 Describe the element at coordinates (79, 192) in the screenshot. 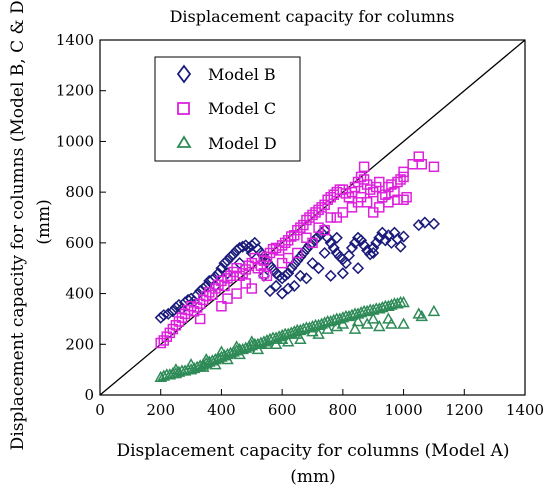

I see `y-tick-label: 800` at that location.